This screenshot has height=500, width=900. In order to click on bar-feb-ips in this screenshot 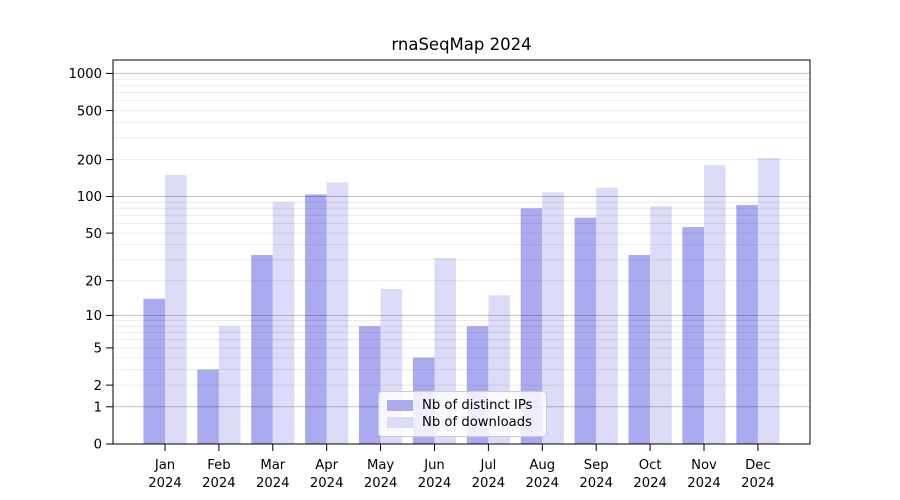, I will do `click(208, 406)`.